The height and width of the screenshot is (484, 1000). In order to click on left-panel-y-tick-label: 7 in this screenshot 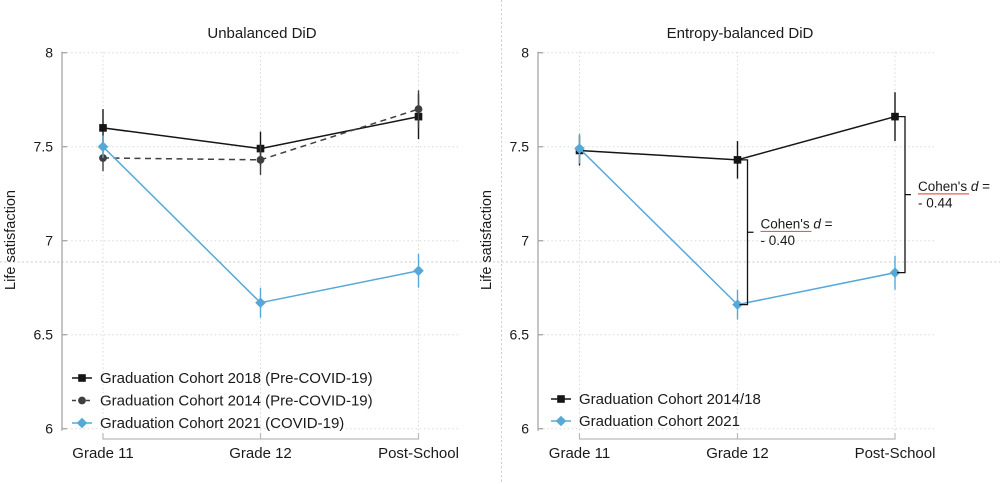, I will do `click(49, 241)`.